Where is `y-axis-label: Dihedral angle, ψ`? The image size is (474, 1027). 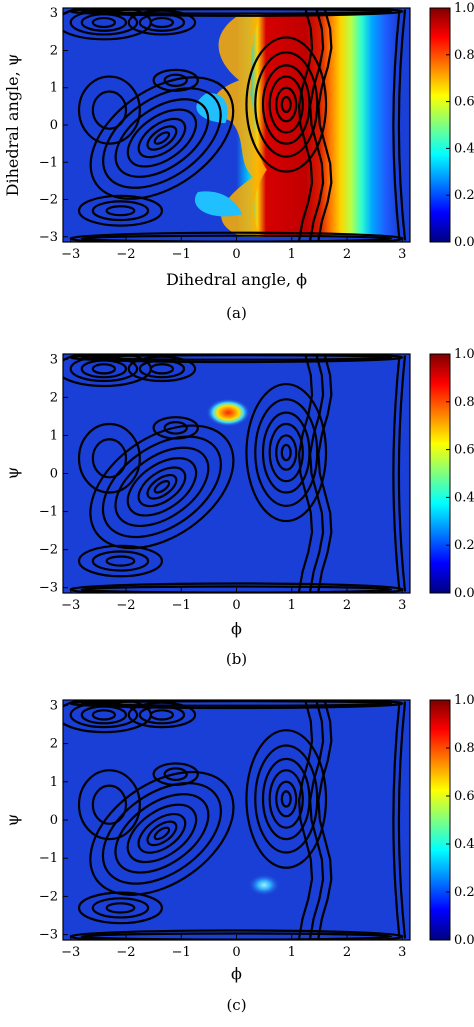 y-axis-label: Dihedral angle, ψ is located at coordinates (12, 125).